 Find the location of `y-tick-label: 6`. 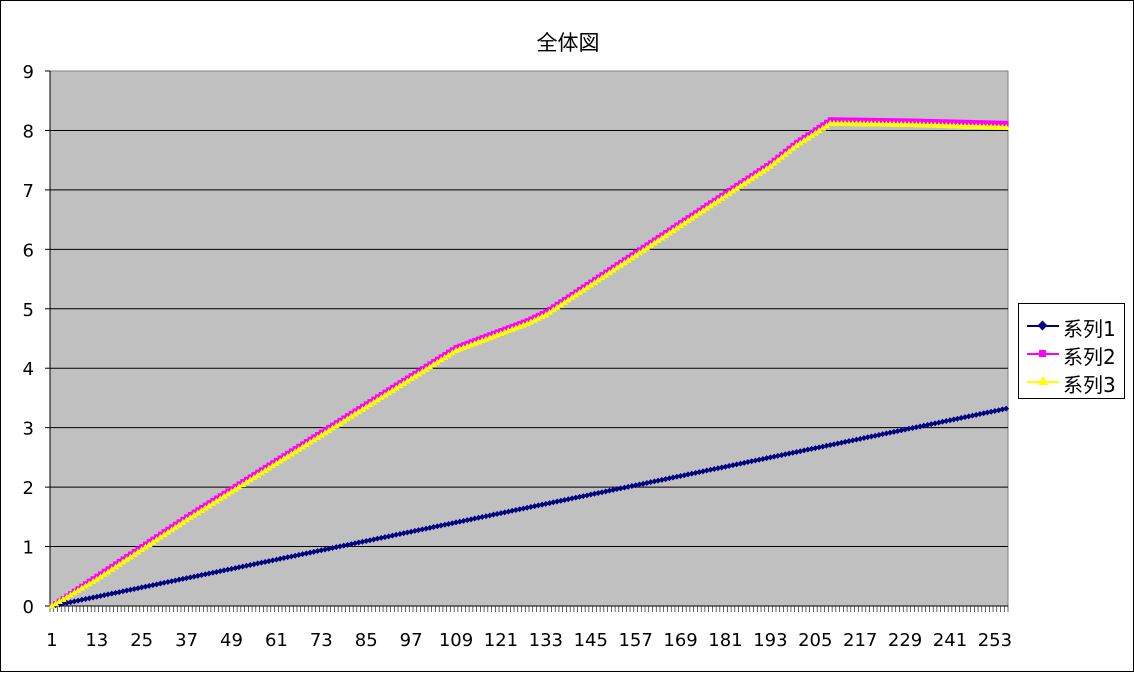

y-tick-label: 6 is located at coordinates (28, 250).